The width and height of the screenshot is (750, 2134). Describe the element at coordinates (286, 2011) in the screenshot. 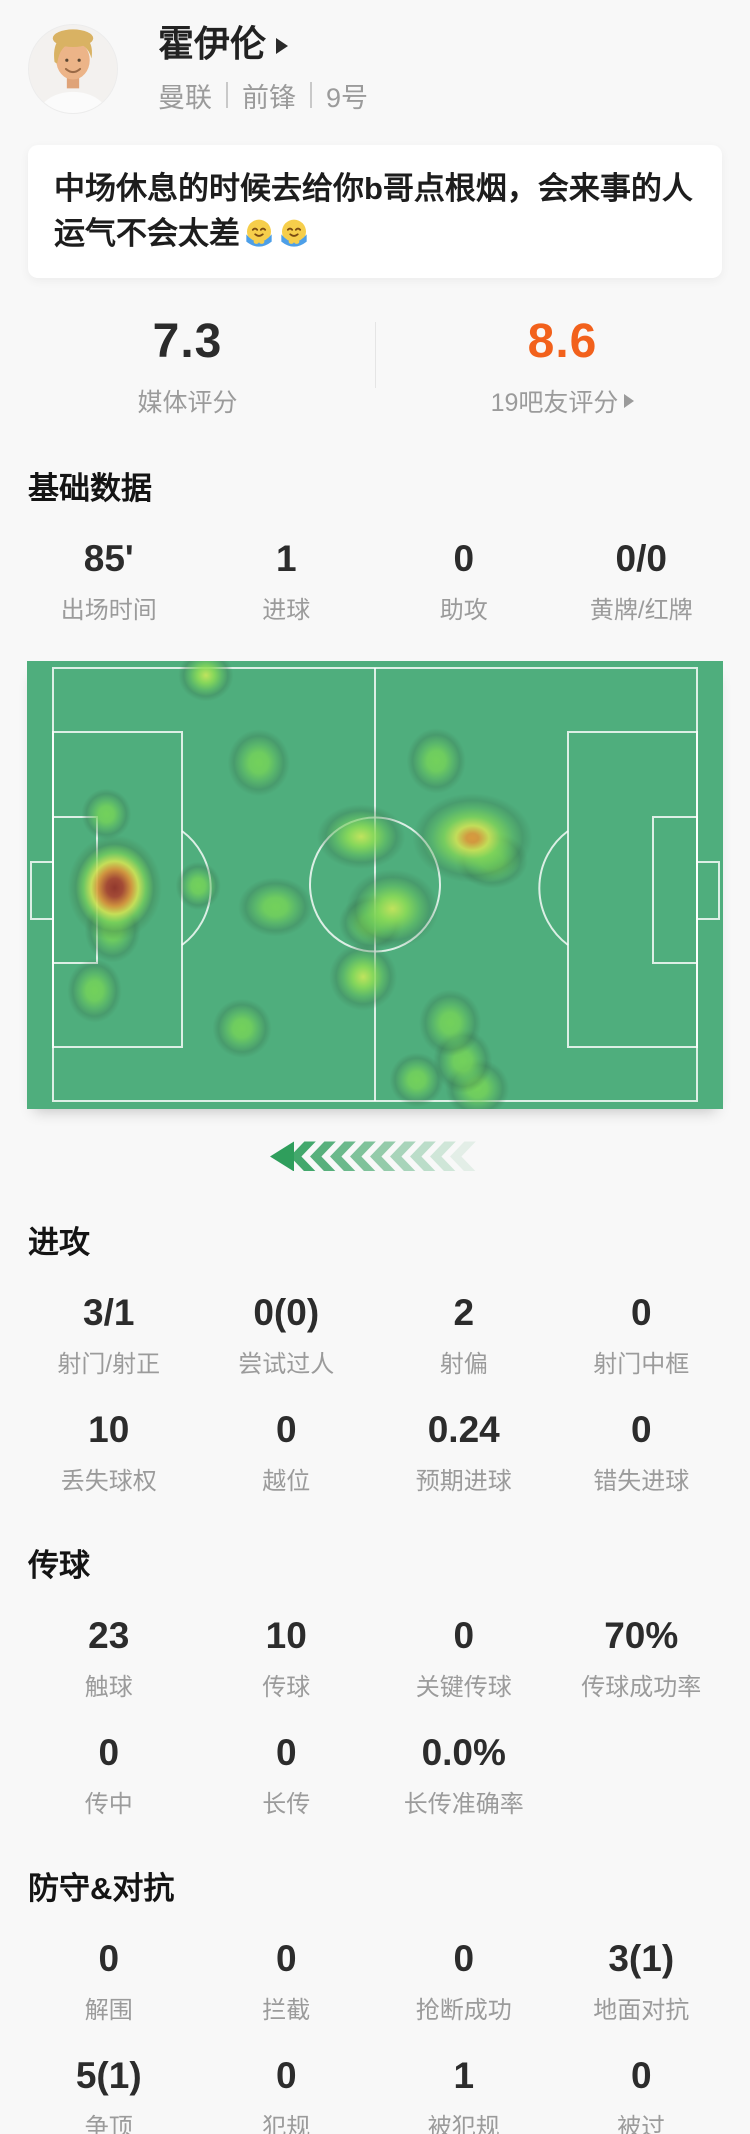

I see `stat-label: 拦截` at that location.